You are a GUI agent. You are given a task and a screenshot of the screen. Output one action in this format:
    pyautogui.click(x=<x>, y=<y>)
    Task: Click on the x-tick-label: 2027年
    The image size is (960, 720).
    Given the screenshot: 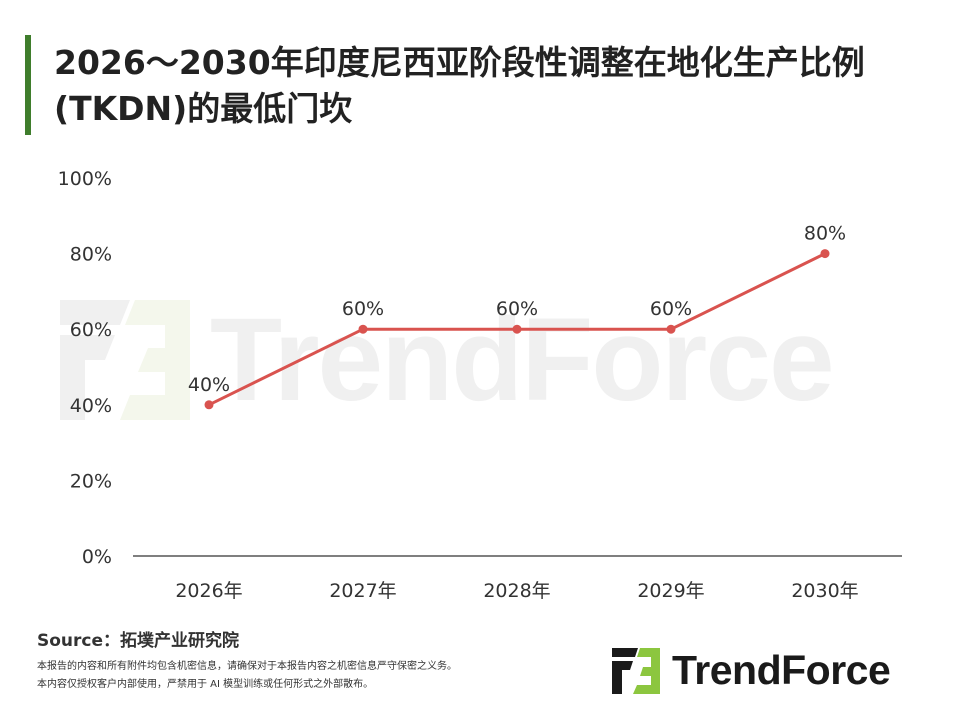 What is the action you would take?
    pyautogui.click(x=362, y=591)
    